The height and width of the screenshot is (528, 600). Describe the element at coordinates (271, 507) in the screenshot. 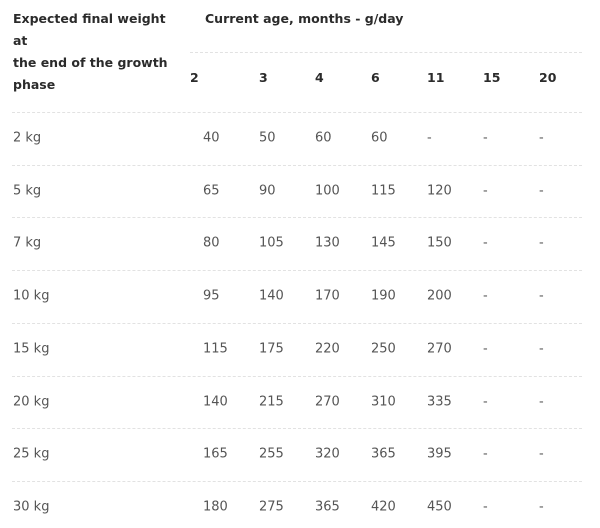

I see `value-cell: 275` at that location.